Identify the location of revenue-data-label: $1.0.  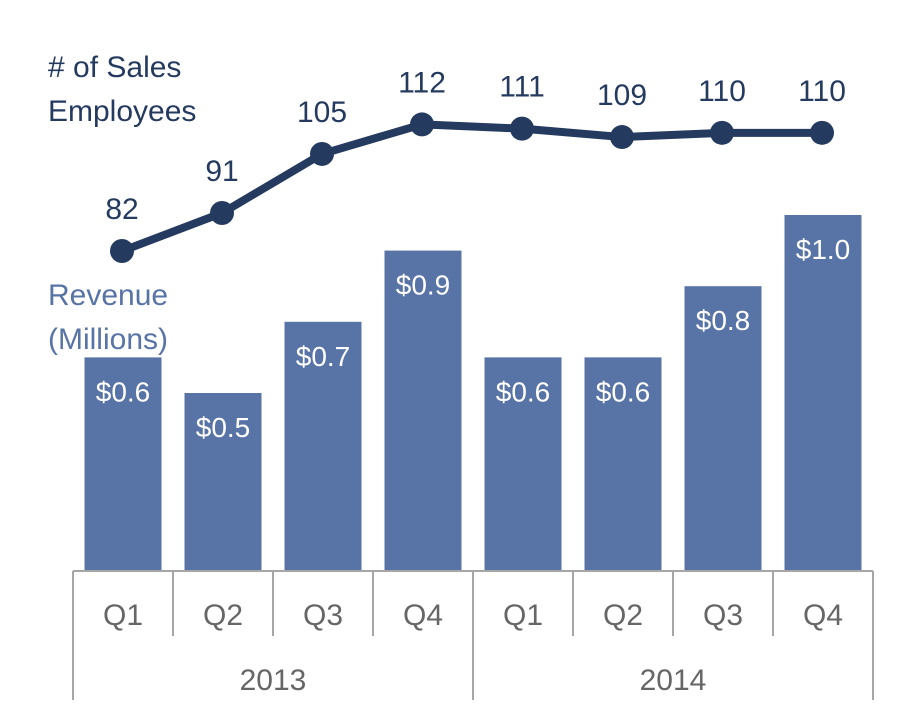
(823, 249).